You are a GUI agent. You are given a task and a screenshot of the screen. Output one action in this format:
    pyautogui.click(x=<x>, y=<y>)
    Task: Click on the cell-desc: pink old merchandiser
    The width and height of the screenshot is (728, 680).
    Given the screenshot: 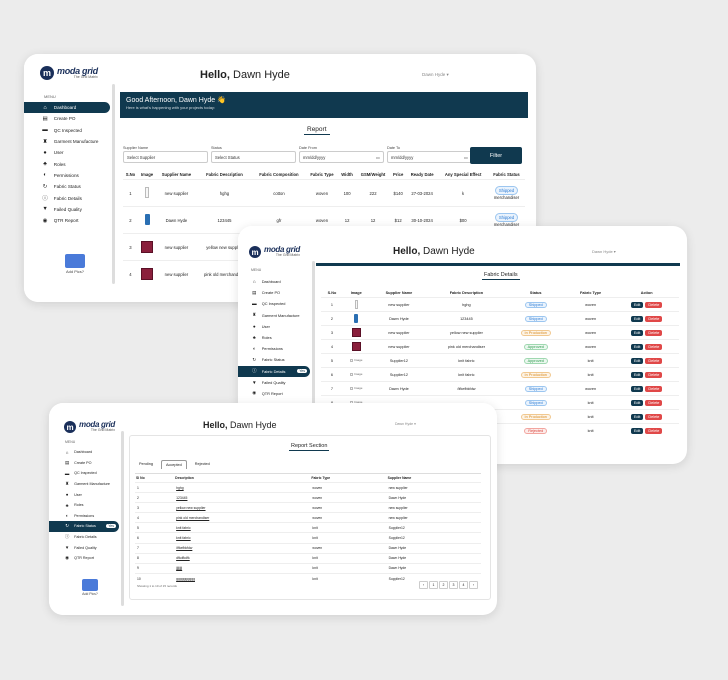 What is the action you would take?
    pyautogui.click(x=242, y=517)
    